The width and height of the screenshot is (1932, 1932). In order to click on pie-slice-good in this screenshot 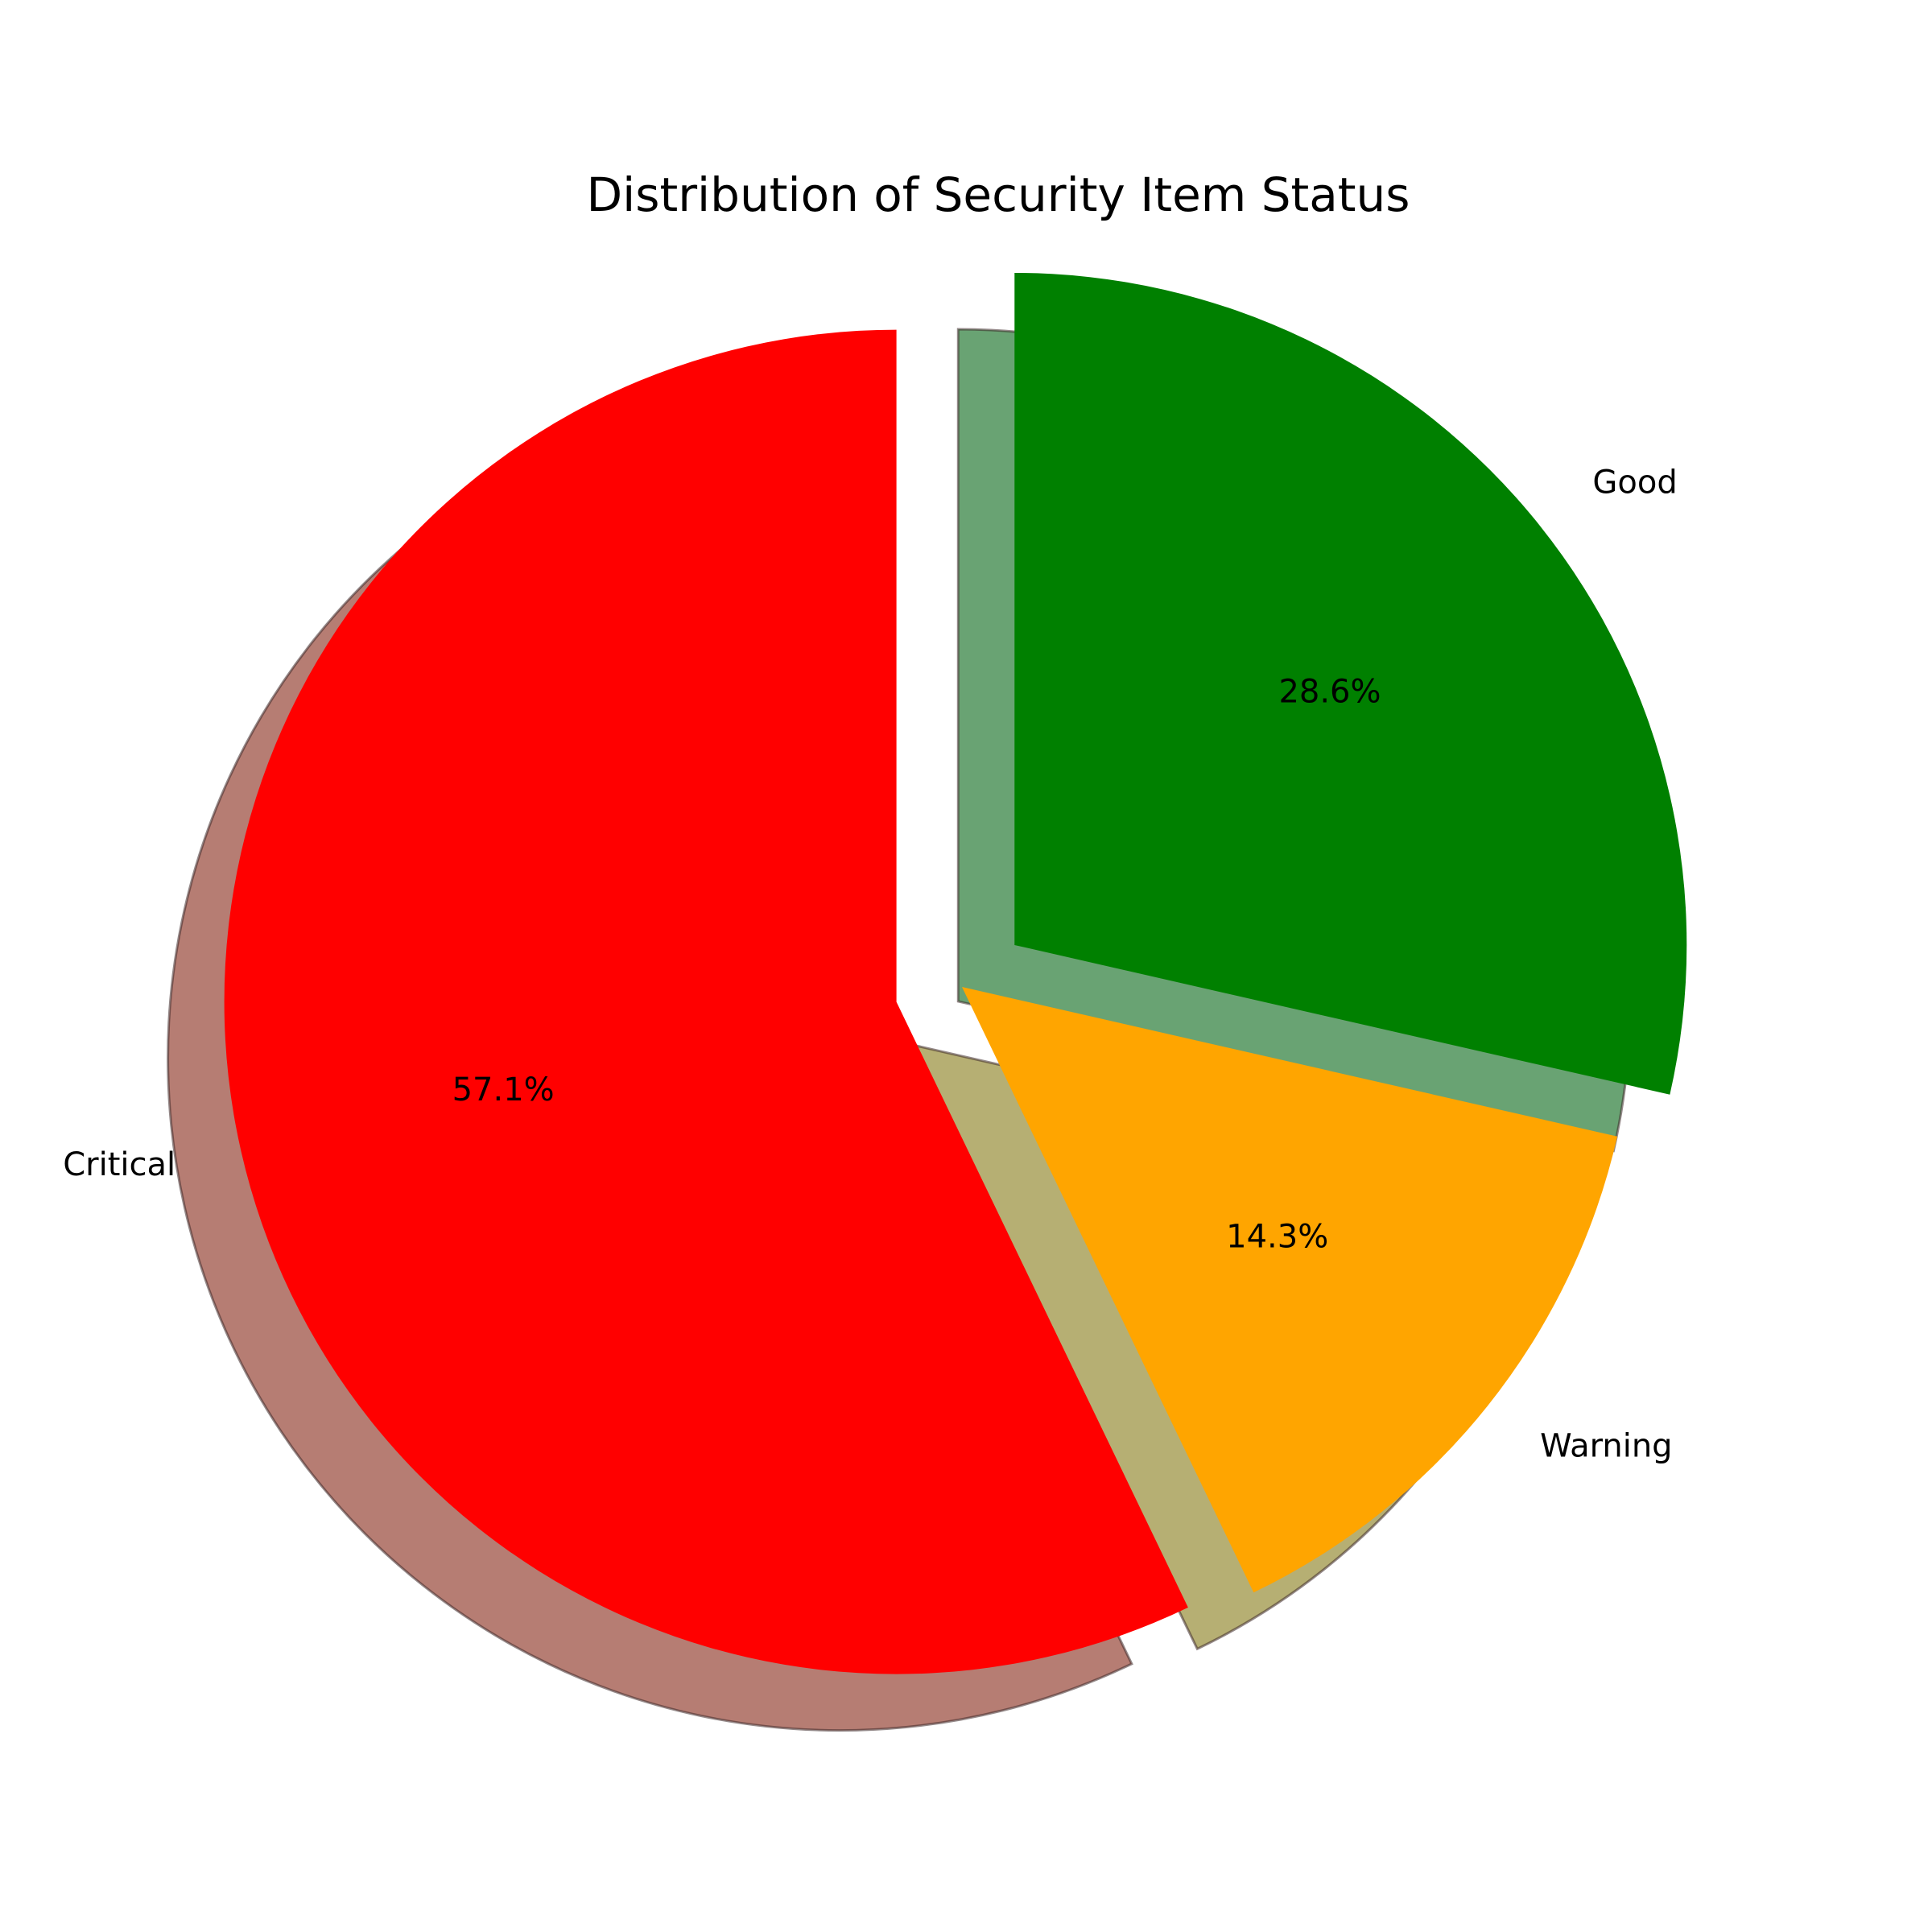, I will do `click(1350, 683)`.